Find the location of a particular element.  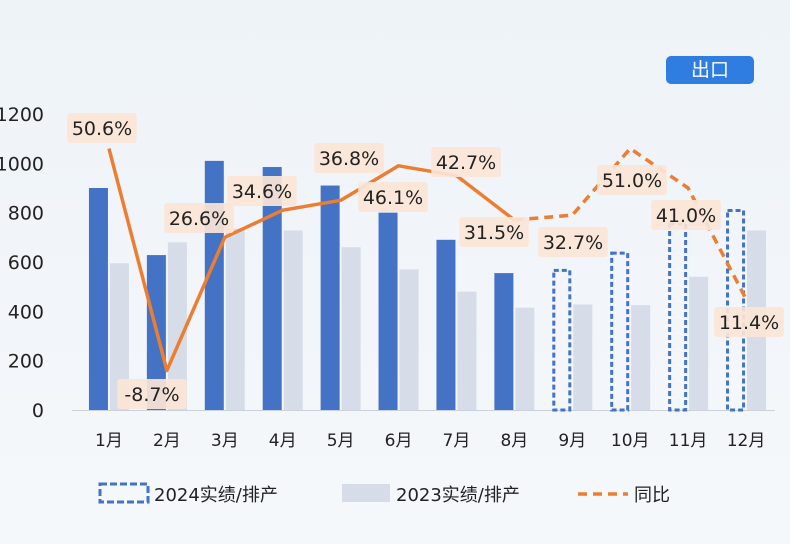

yoy-data-label: 36.8% is located at coordinates (349, 159).